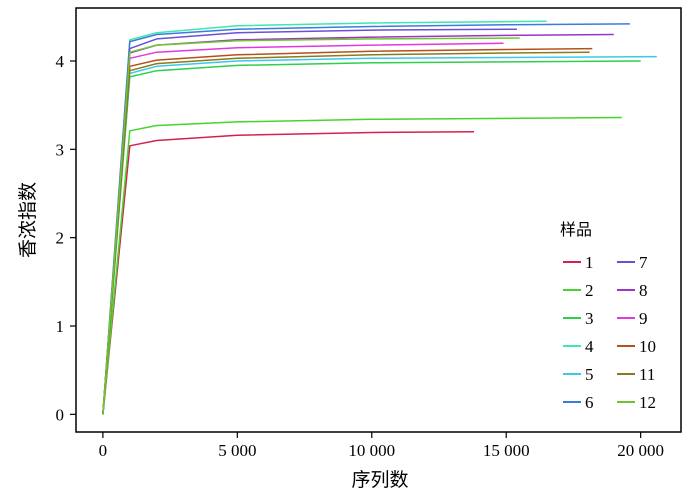  Describe the element at coordinates (643, 290) in the screenshot. I see `legend-label-8: 8` at that location.